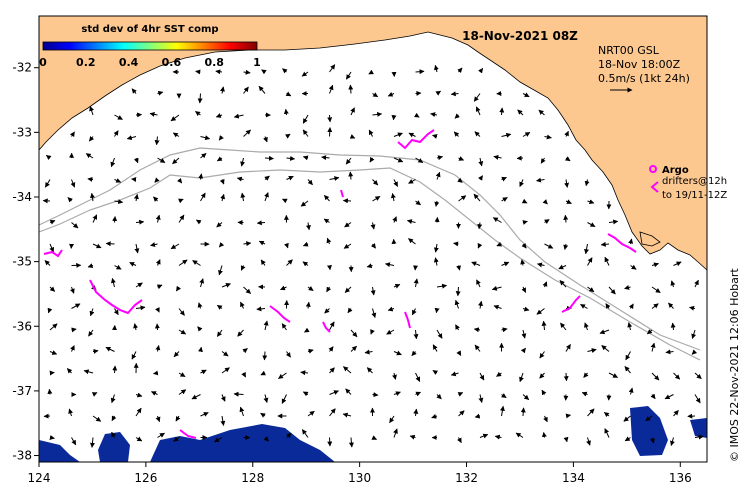  What do you see at coordinates (653, 169) in the screenshot?
I see `argo-marker` at bounding box center [653, 169].